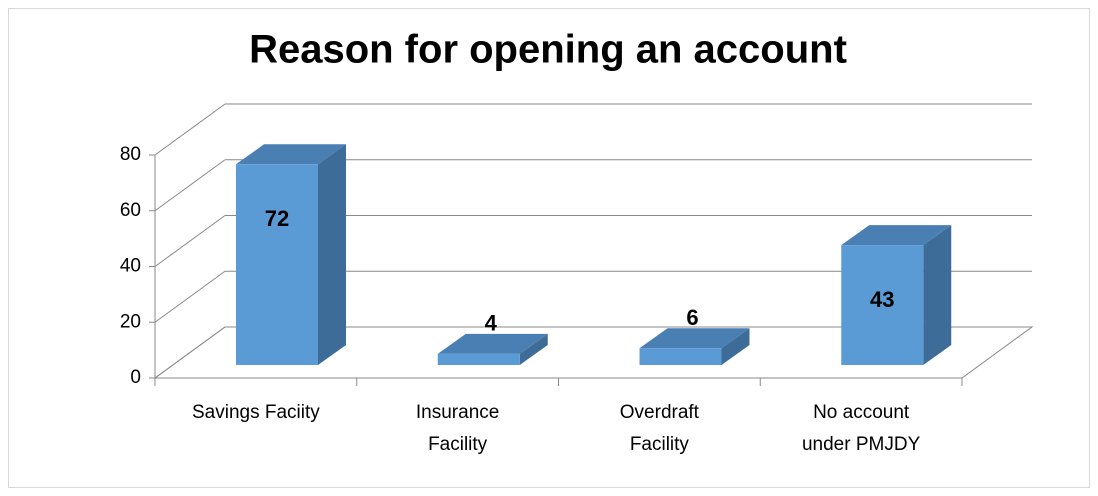 This screenshot has height=496, width=1098. Describe the element at coordinates (548, 50) in the screenshot. I see `chart-title: Reason for opening an account` at that location.